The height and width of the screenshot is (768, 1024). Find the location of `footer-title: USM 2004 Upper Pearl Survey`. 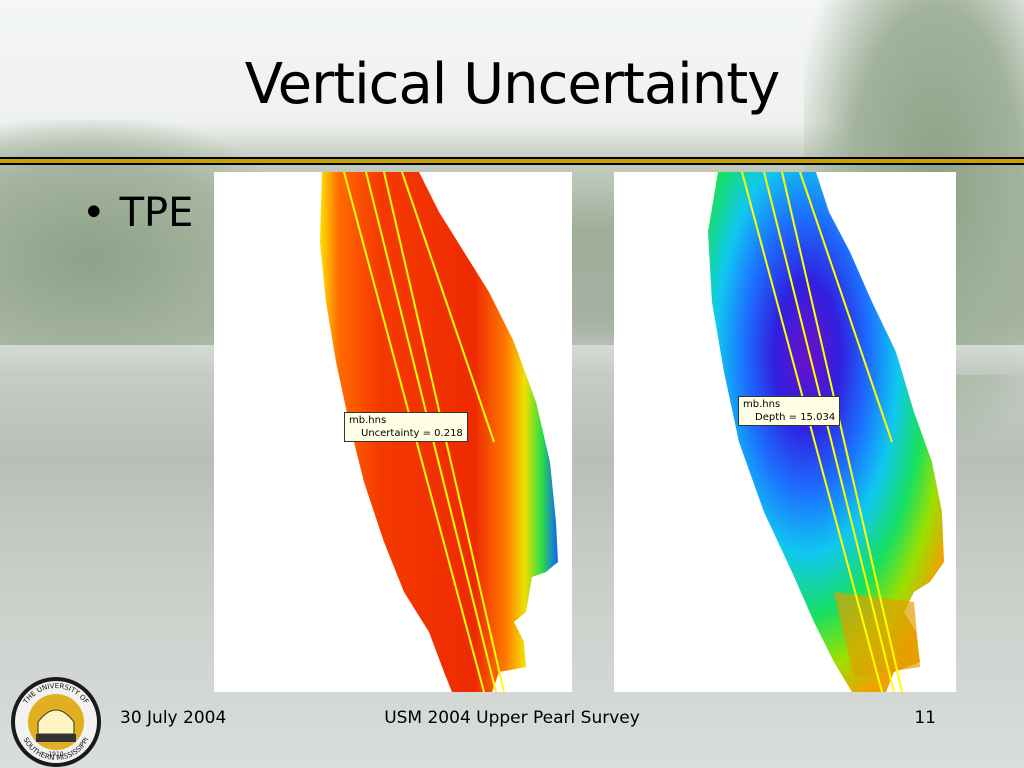

footer-title: USM 2004 Upper Pearl Survey is located at coordinates (512, 718).